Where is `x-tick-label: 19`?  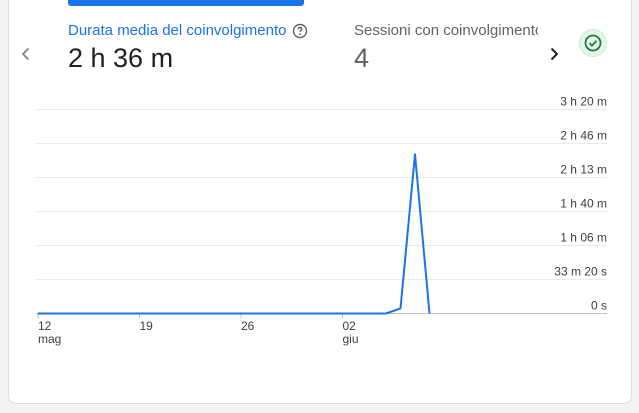 x-tick-label: 19 is located at coordinates (147, 326).